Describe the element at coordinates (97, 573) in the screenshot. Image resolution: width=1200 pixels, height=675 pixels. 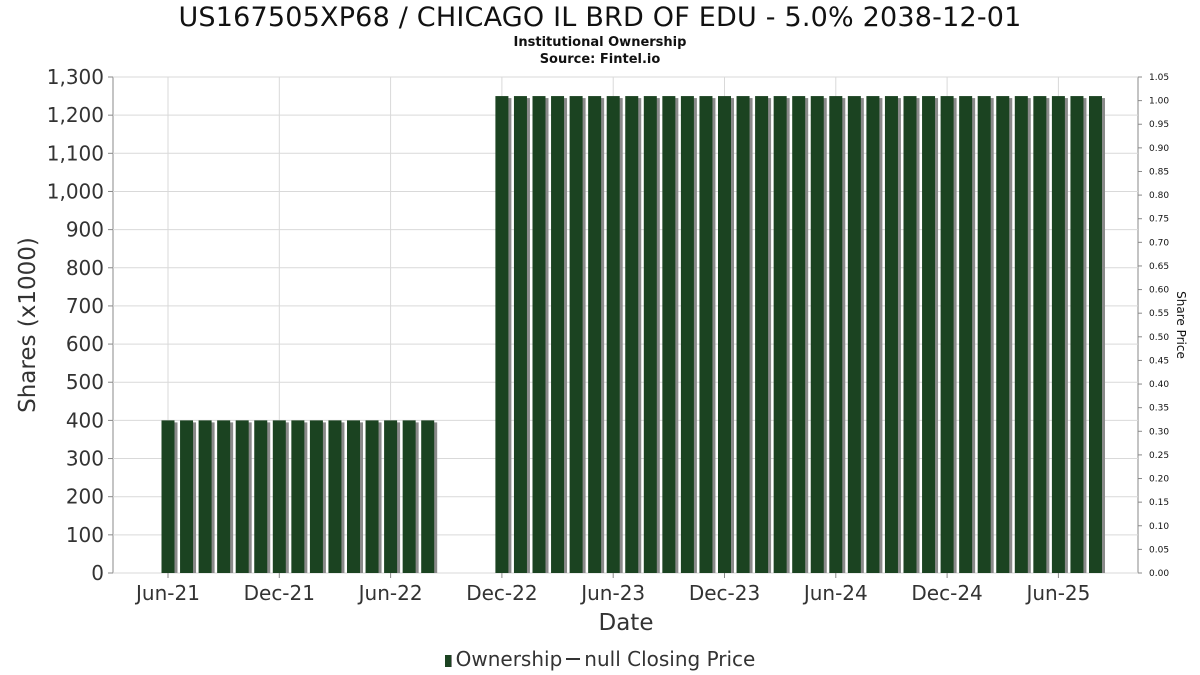
I see `y-tick-label: 0` at that location.